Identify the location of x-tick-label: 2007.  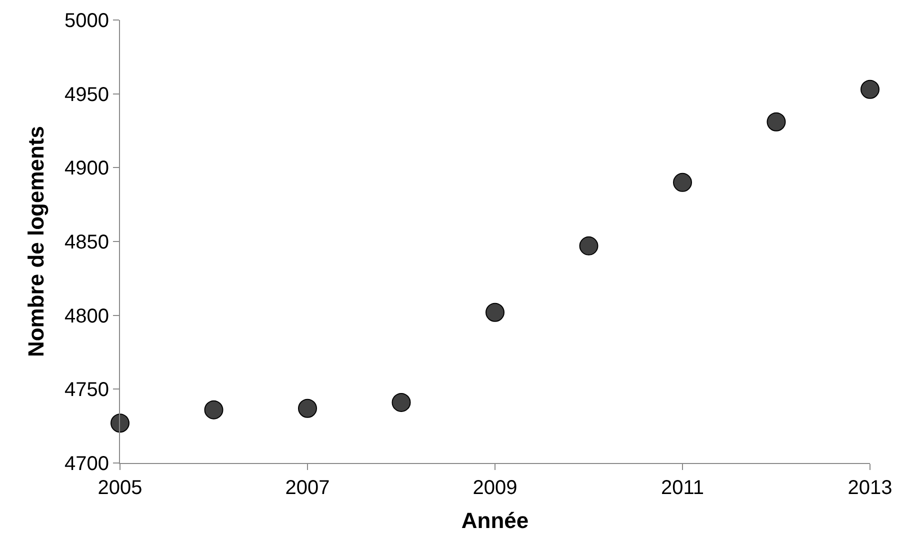
(307, 488).